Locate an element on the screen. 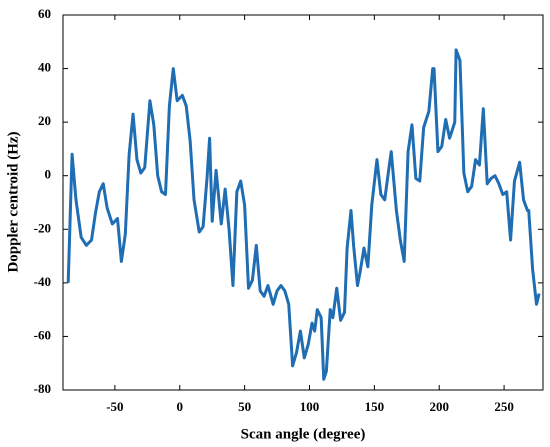 The height and width of the screenshot is (447, 550). x-tick-label: 0 is located at coordinates (180, 406).